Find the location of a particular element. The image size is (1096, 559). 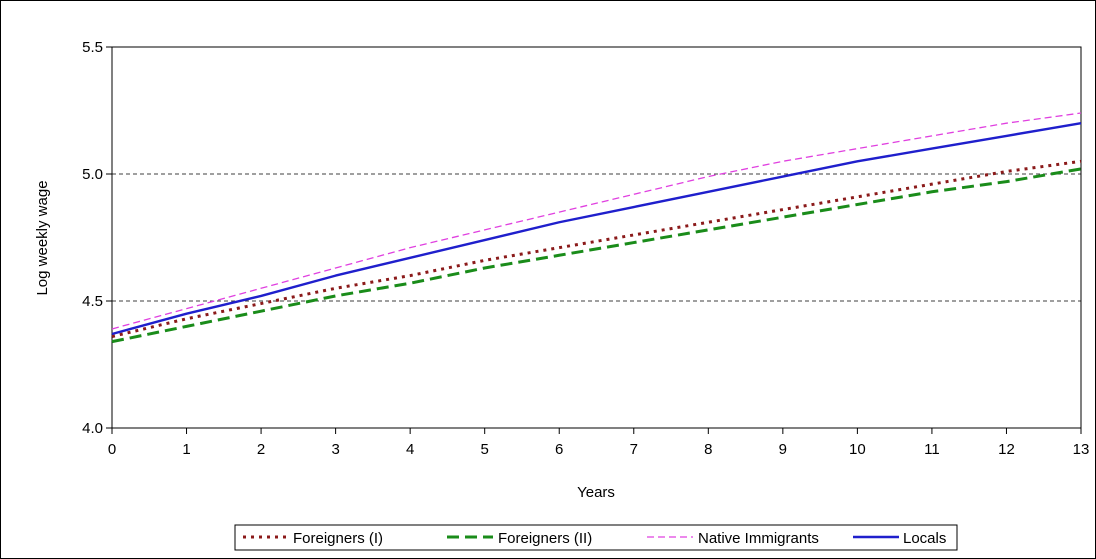

x-tick-label: 6 is located at coordinates (559, 449).